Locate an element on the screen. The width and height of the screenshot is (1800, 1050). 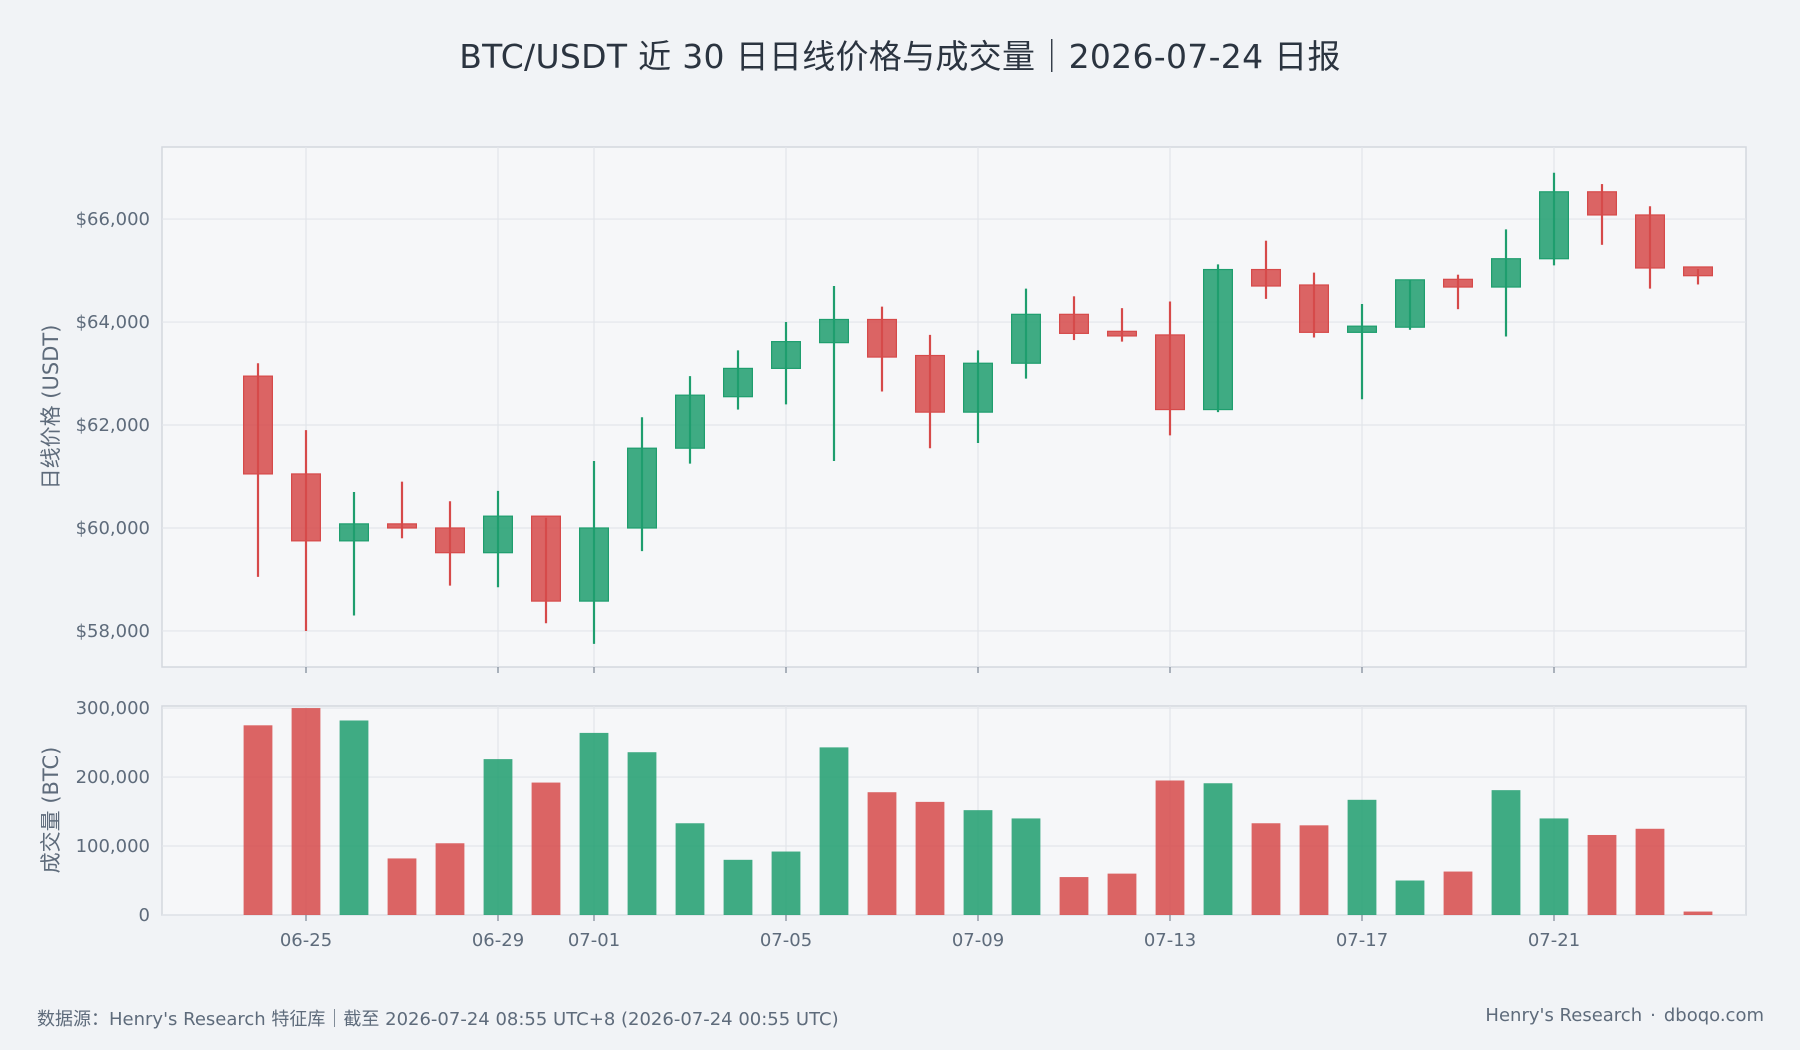
footer-credit: Henry's Research · dboqo.com is located at coordinates (1624, 1015).